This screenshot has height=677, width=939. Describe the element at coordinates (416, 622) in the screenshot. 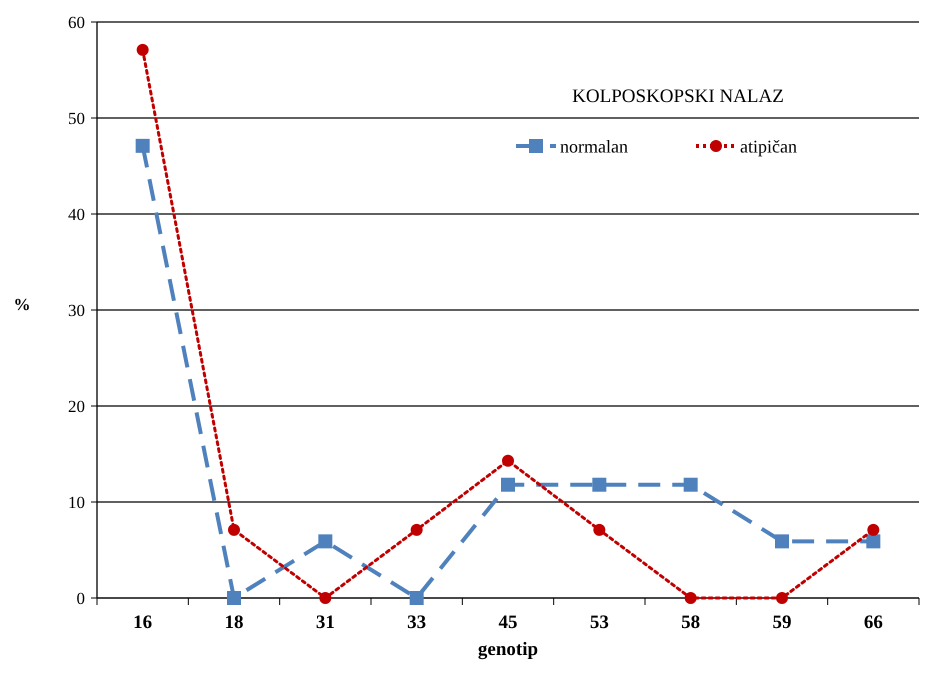

I see `x-tick-label: 33` at that location.